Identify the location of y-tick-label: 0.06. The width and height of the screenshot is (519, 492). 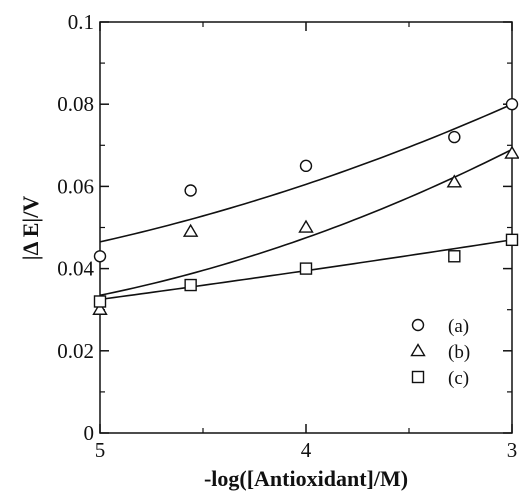
(75, 186).